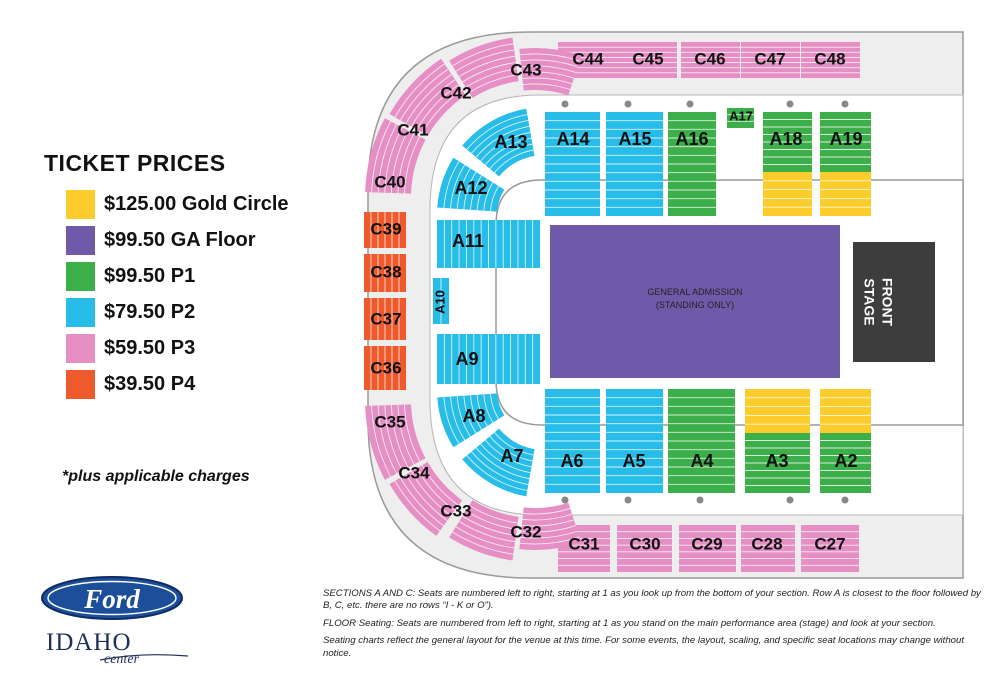  I want to click on section-a14, so click(572, 164).